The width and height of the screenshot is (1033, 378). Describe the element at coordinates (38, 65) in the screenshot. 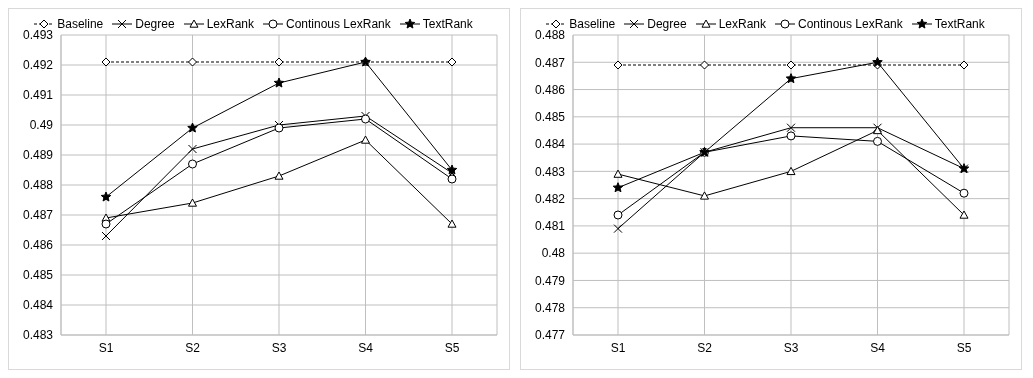

I see `y-tick-label: 0.492` at that location.